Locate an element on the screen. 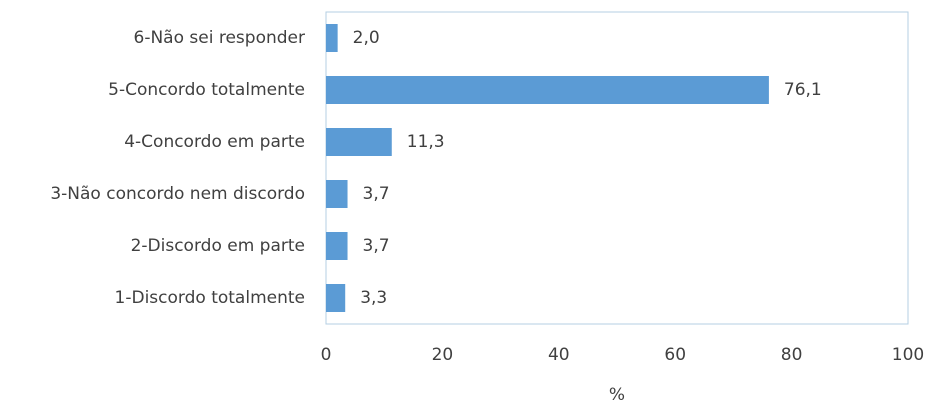  x-tick-label: 40 is located at coordinates (559, 355).